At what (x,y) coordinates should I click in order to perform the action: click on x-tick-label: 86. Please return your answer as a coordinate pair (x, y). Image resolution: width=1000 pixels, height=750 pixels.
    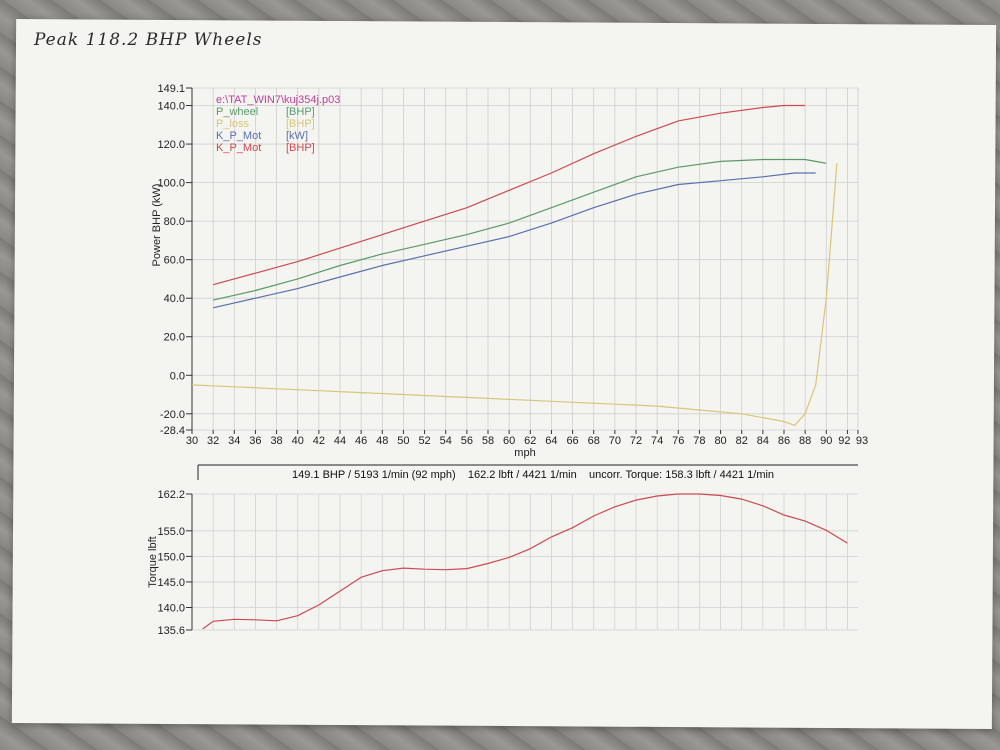
    Looking at the image, I should click on (784, 441).